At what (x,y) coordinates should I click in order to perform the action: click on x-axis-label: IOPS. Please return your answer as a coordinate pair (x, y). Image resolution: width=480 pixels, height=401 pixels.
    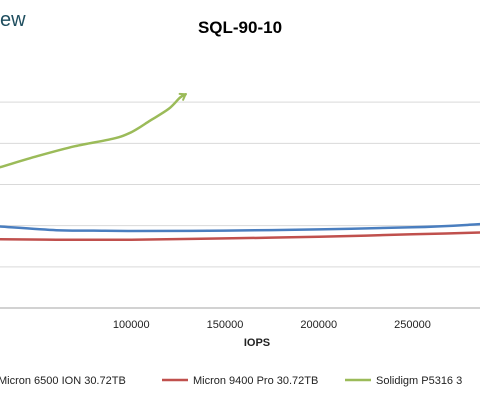
    Looking at the image, I should click on (257, 343).